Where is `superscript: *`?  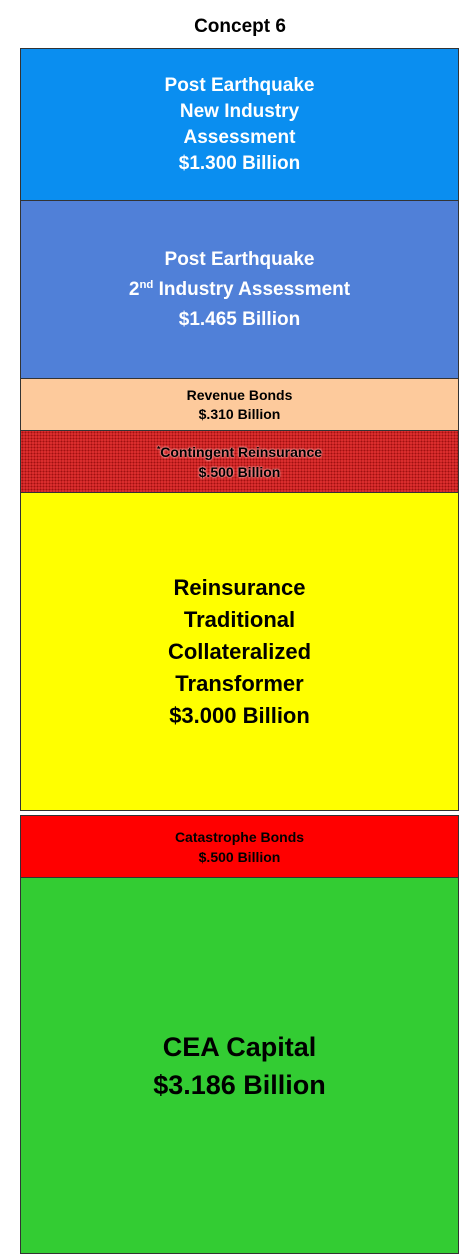
superscript: * is located at coordinates (158, 448).